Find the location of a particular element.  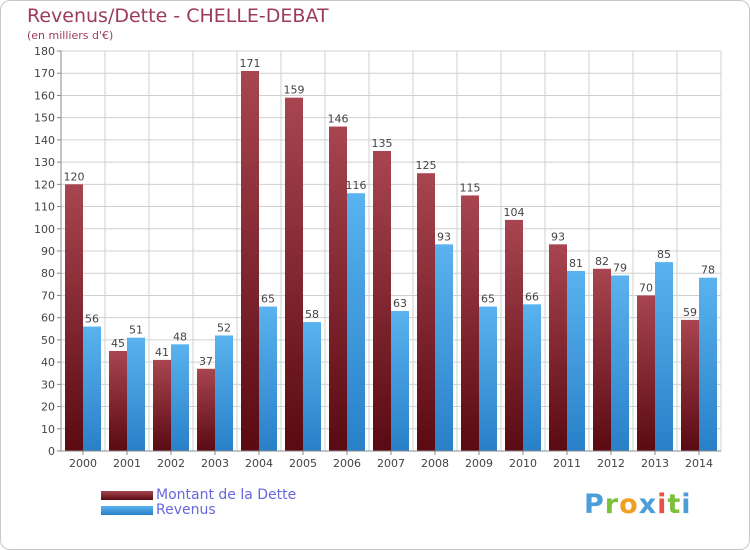

y-tick-label: 40 is located at coordinates (48, 362).